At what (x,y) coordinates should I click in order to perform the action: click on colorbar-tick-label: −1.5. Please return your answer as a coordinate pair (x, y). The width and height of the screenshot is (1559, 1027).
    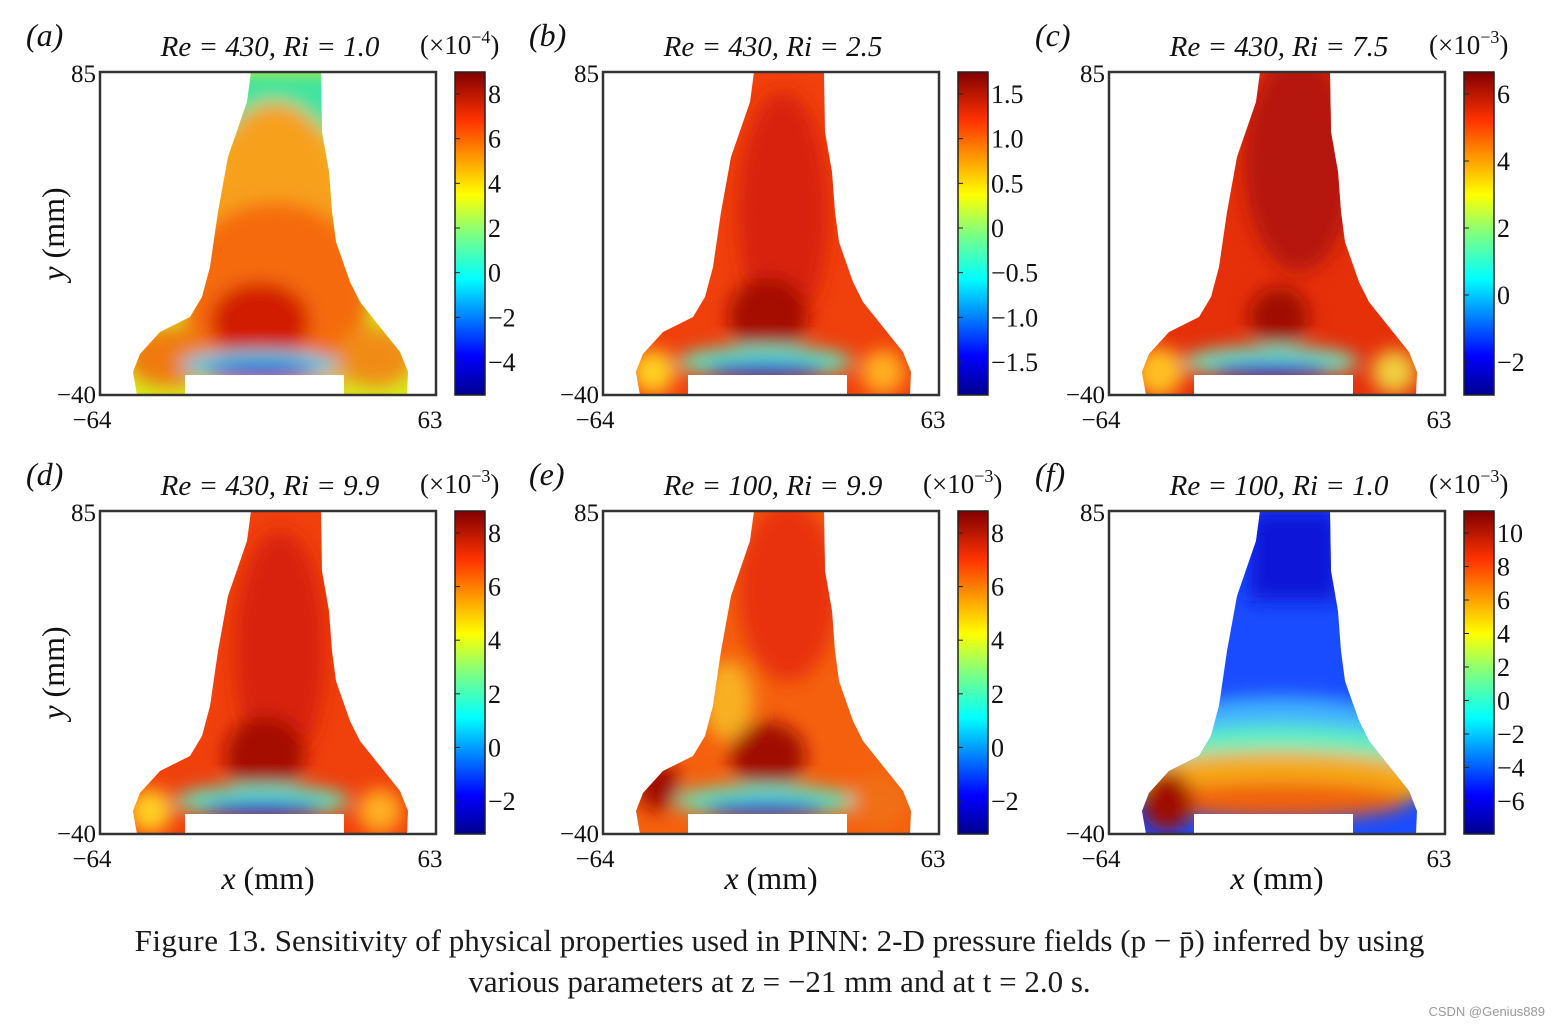
    Looking at the image, I should click on (1014, 362).